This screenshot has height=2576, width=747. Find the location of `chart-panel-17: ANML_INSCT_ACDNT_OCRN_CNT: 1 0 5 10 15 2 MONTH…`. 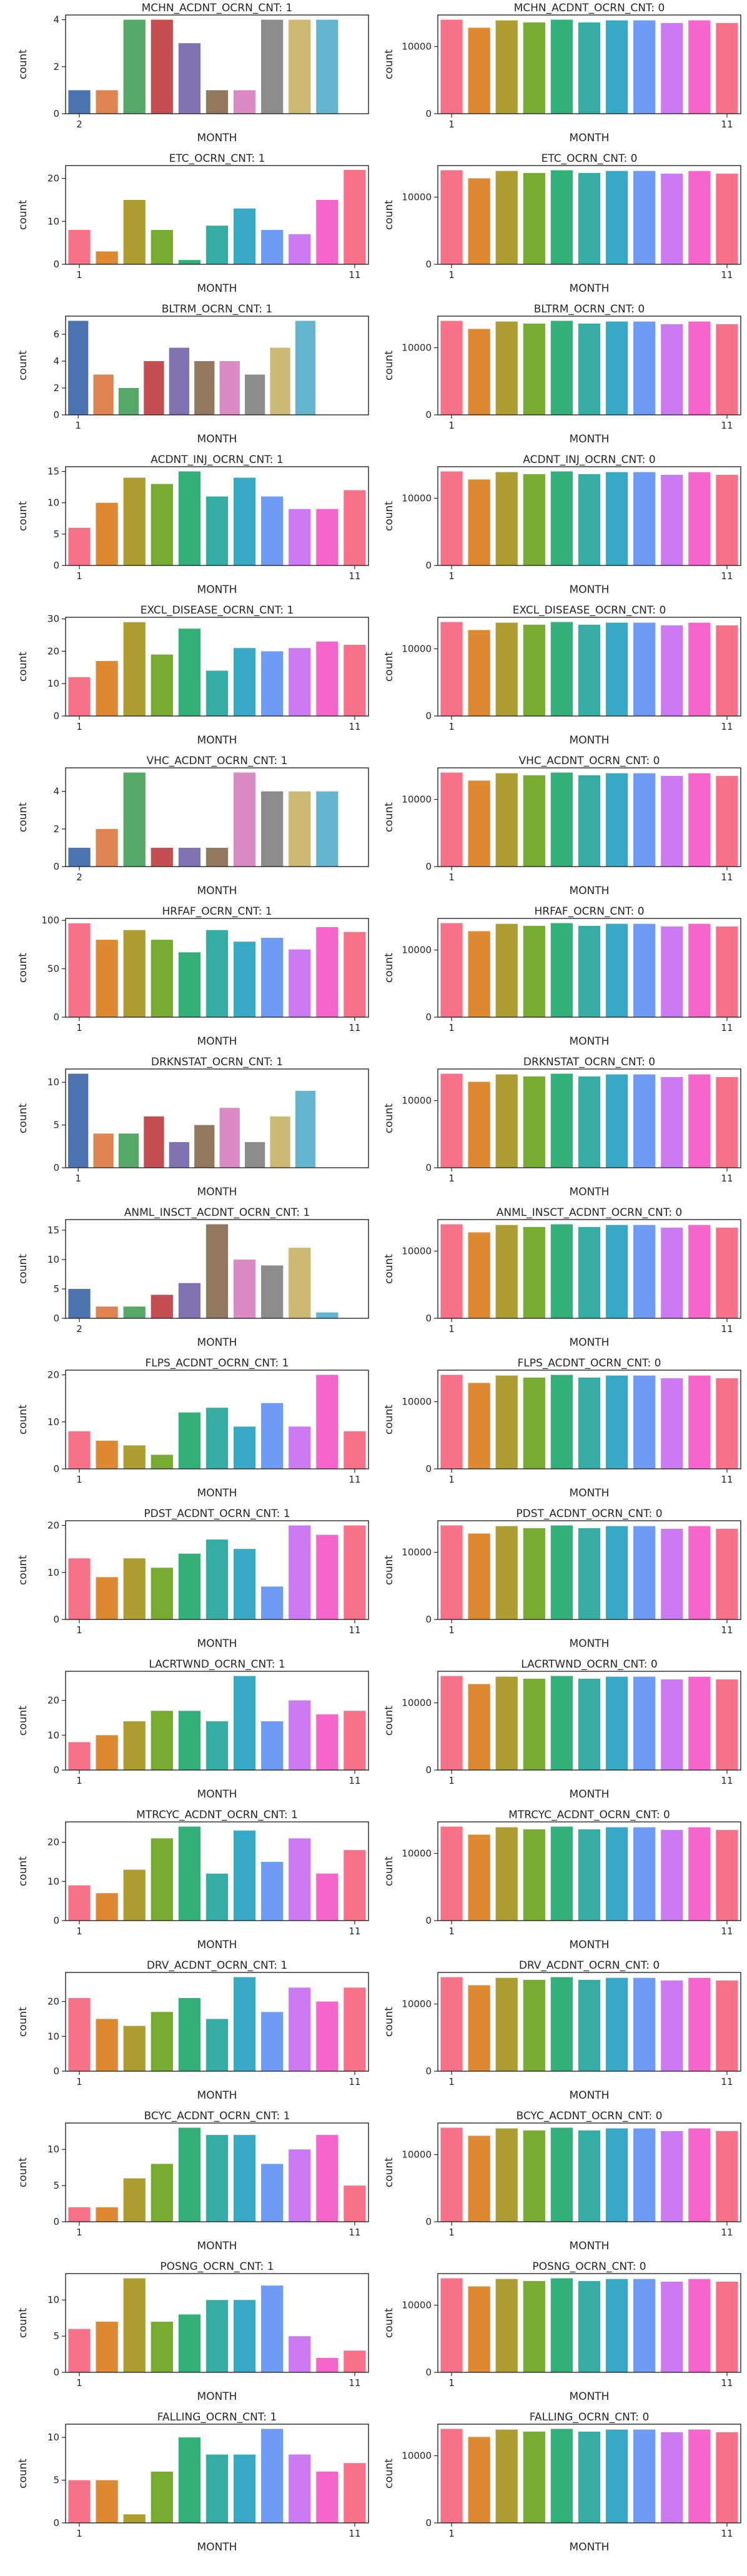

chart-panel-17: ANML_INSCT_ACDNT_OCRN_CNT: 1 0 5 10 15 2 MONTH… is located at coordinates (190, 1280).